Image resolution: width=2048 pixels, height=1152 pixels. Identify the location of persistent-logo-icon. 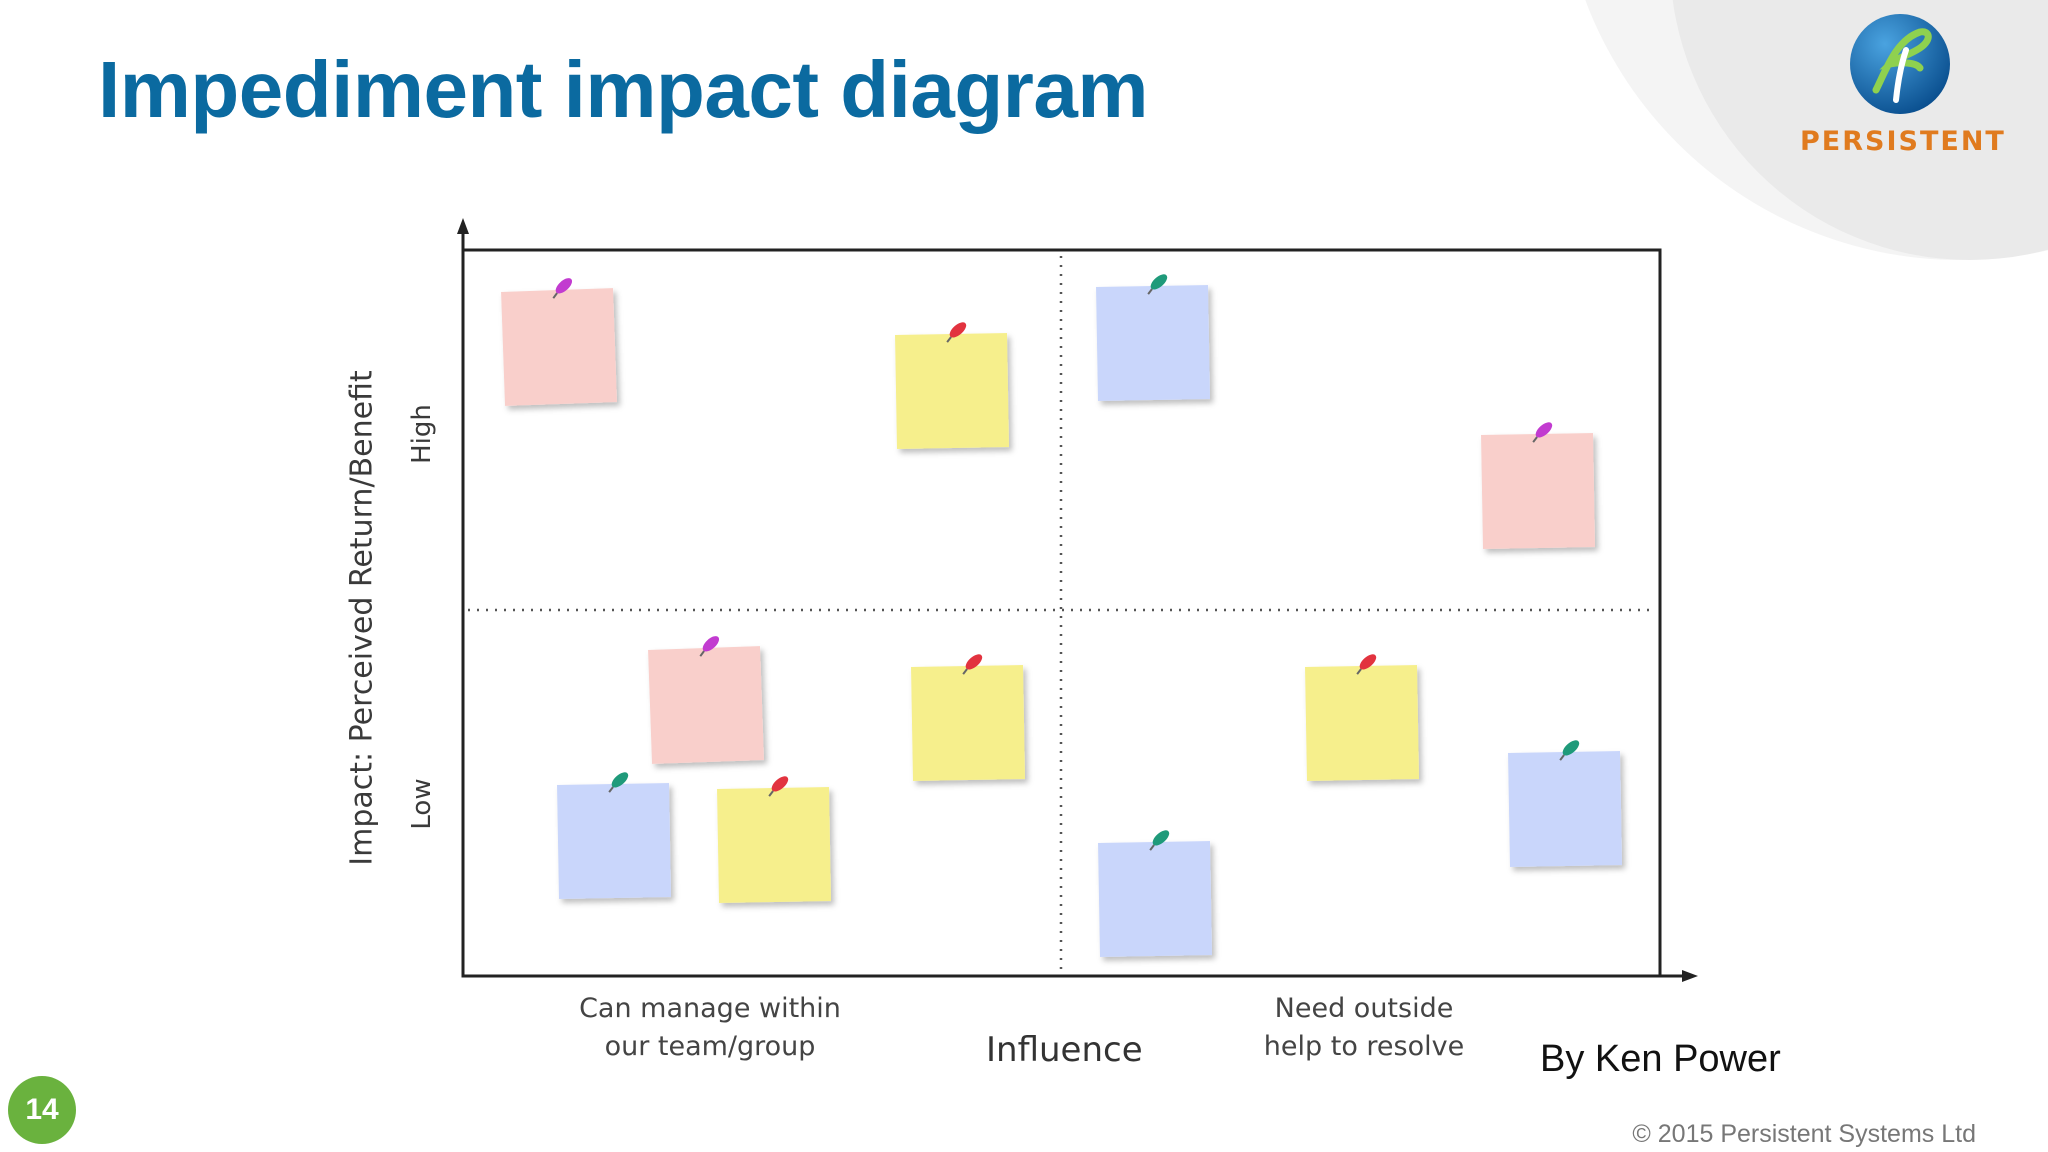
(1900, 64).